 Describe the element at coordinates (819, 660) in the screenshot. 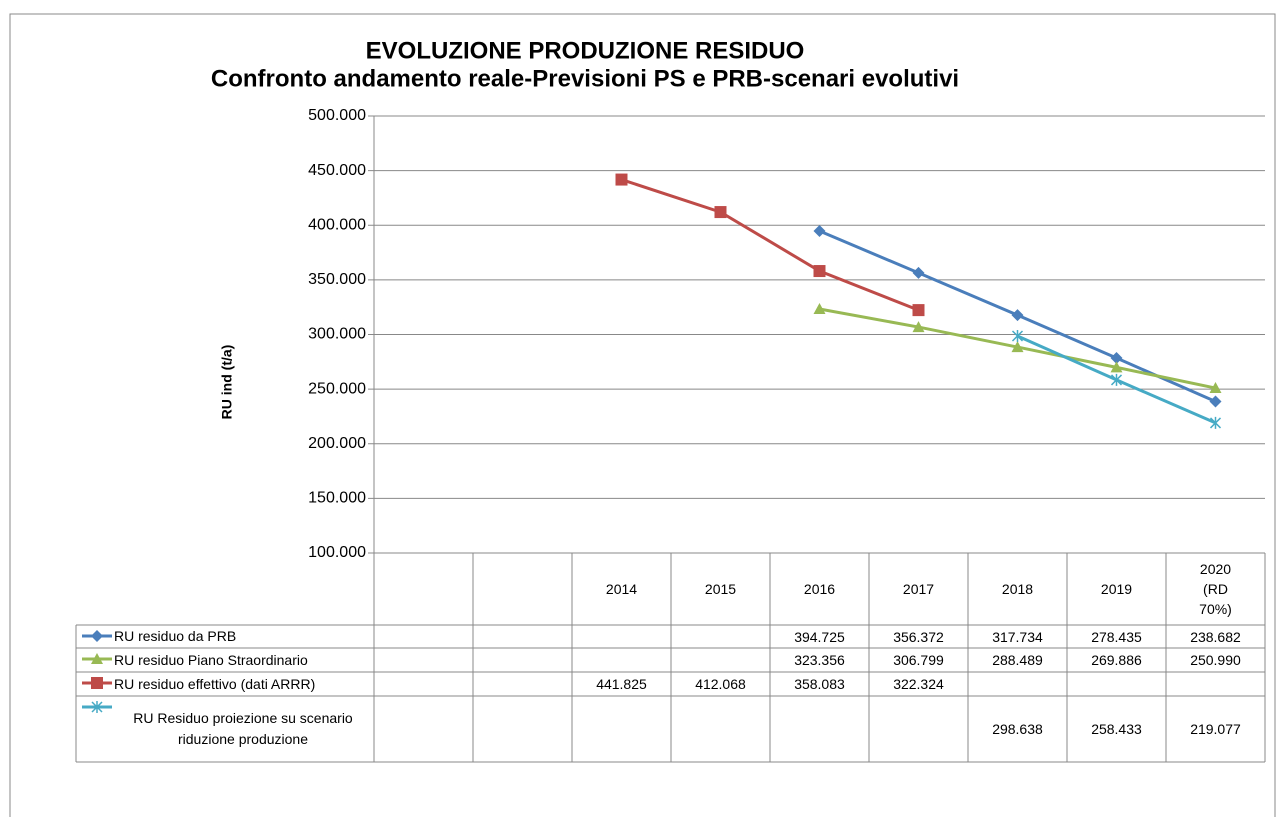

I see `value-label: 323.356` at that location.